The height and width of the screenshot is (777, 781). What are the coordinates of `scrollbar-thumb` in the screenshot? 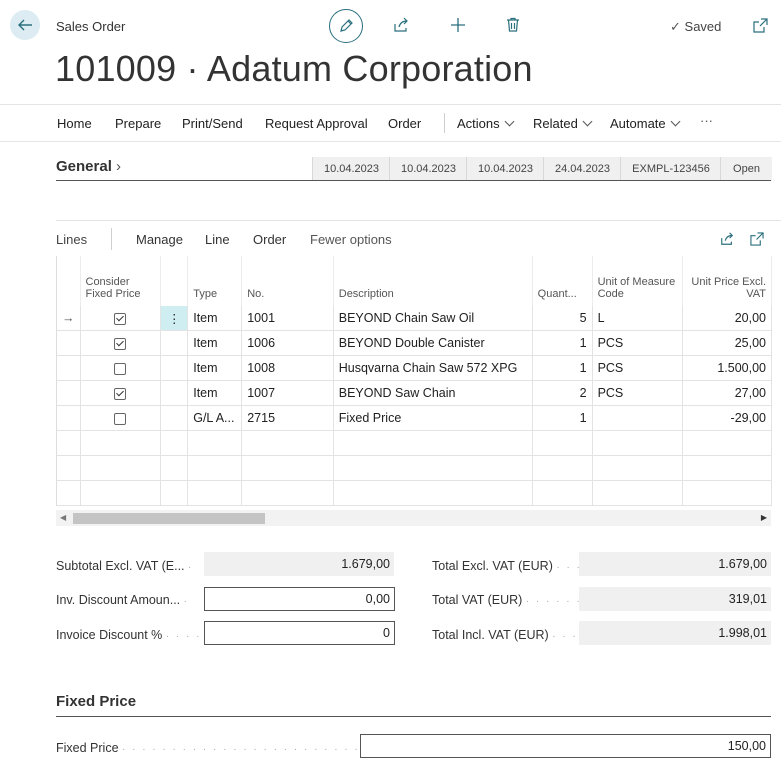 It's located at (169, 518).